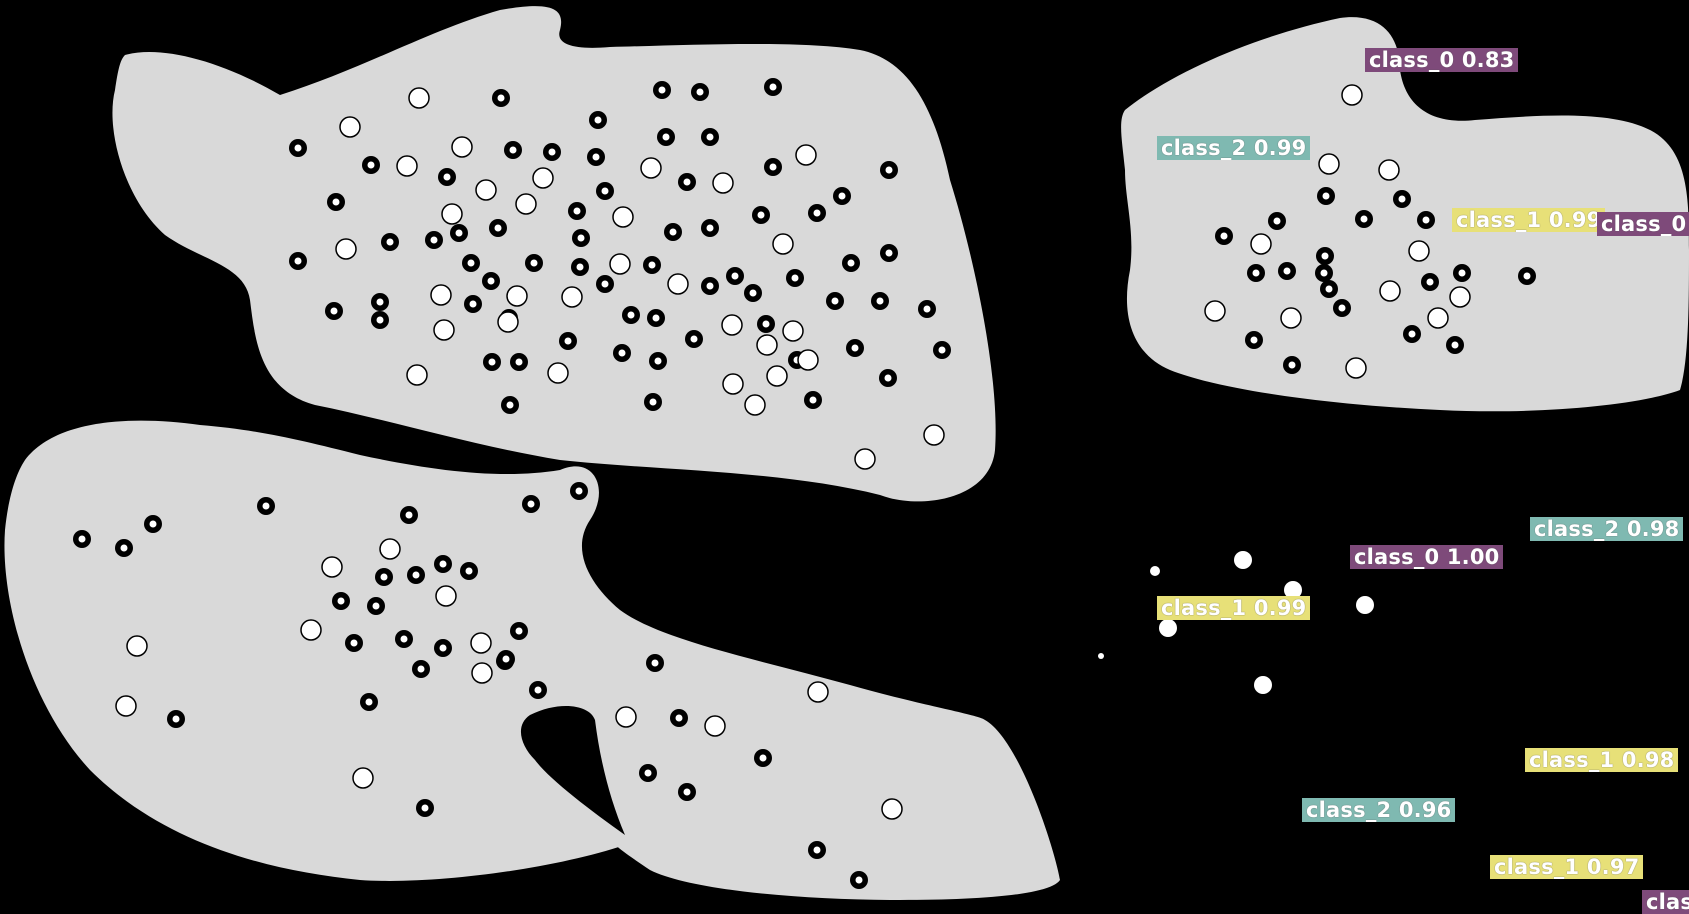  What do you see at coordinates (1442, 60) in the screenshot?
I see `detection-label: class_0 0.83` at bounding box center [1442, 60].